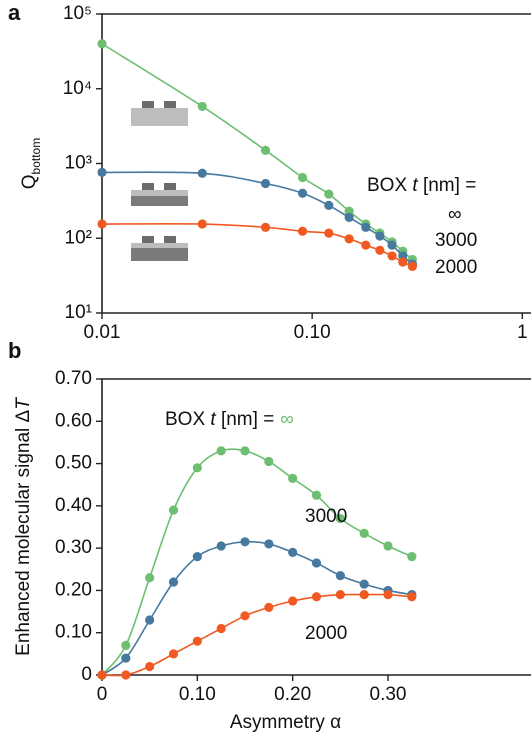 The image size is (531, 740). What do you see at coordinates (78, 163) in the screenshot?
I see `y-tick-label: 10³` at bounding box center [78, 163].